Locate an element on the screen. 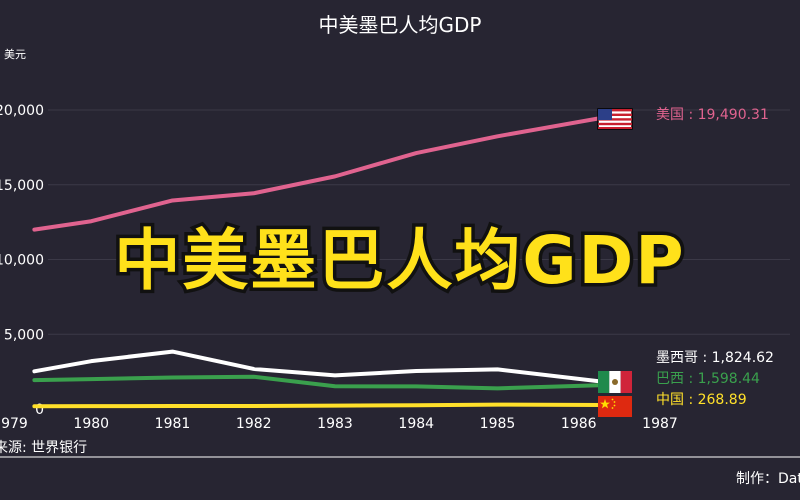  x-tick-label: 1987 is located at coordinates (660, 424).